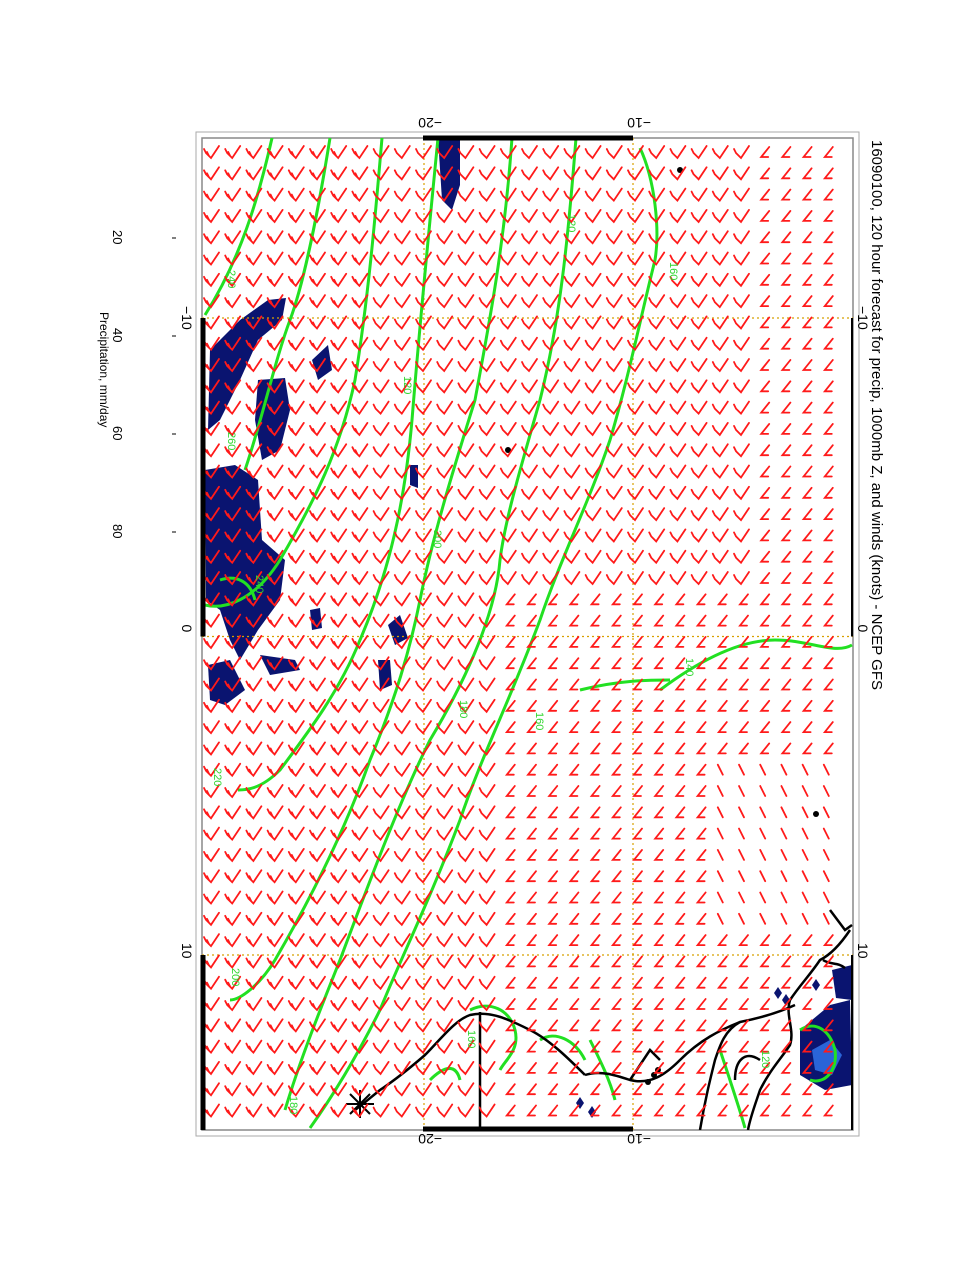  Describe the element at coordinates (117, 335) in the screenshot. I see `colorbar-tick-label: 40` at that location.